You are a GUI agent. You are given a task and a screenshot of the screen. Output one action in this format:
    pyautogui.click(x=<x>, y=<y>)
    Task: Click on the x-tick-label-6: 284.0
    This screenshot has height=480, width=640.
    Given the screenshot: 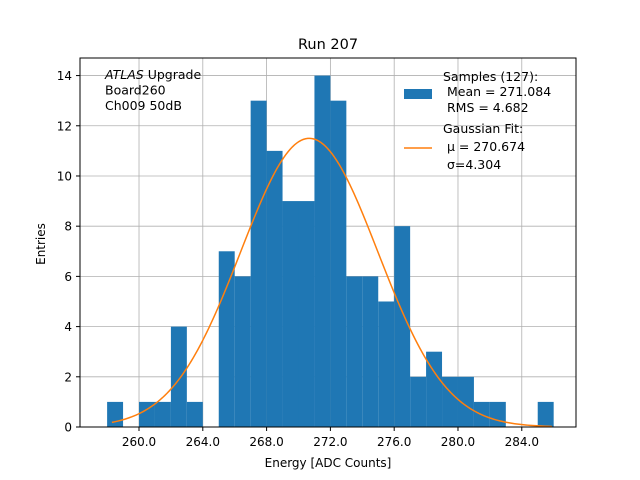 What is the action you would take?
    pyautogui.click(x=522, y=442)
    